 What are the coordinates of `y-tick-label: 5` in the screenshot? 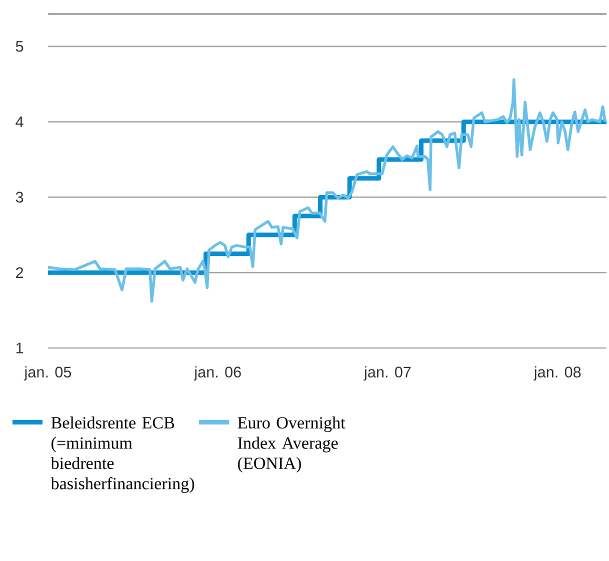 It's located at (20, 46).